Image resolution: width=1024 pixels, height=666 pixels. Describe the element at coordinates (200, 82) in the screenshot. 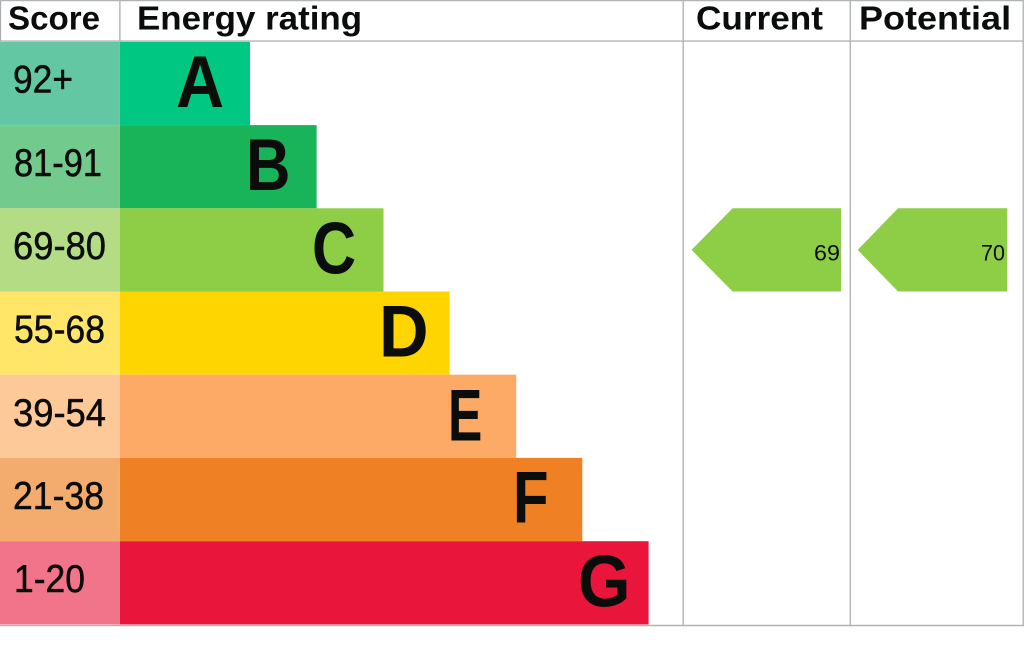

I see `svg-text: A` at that location.